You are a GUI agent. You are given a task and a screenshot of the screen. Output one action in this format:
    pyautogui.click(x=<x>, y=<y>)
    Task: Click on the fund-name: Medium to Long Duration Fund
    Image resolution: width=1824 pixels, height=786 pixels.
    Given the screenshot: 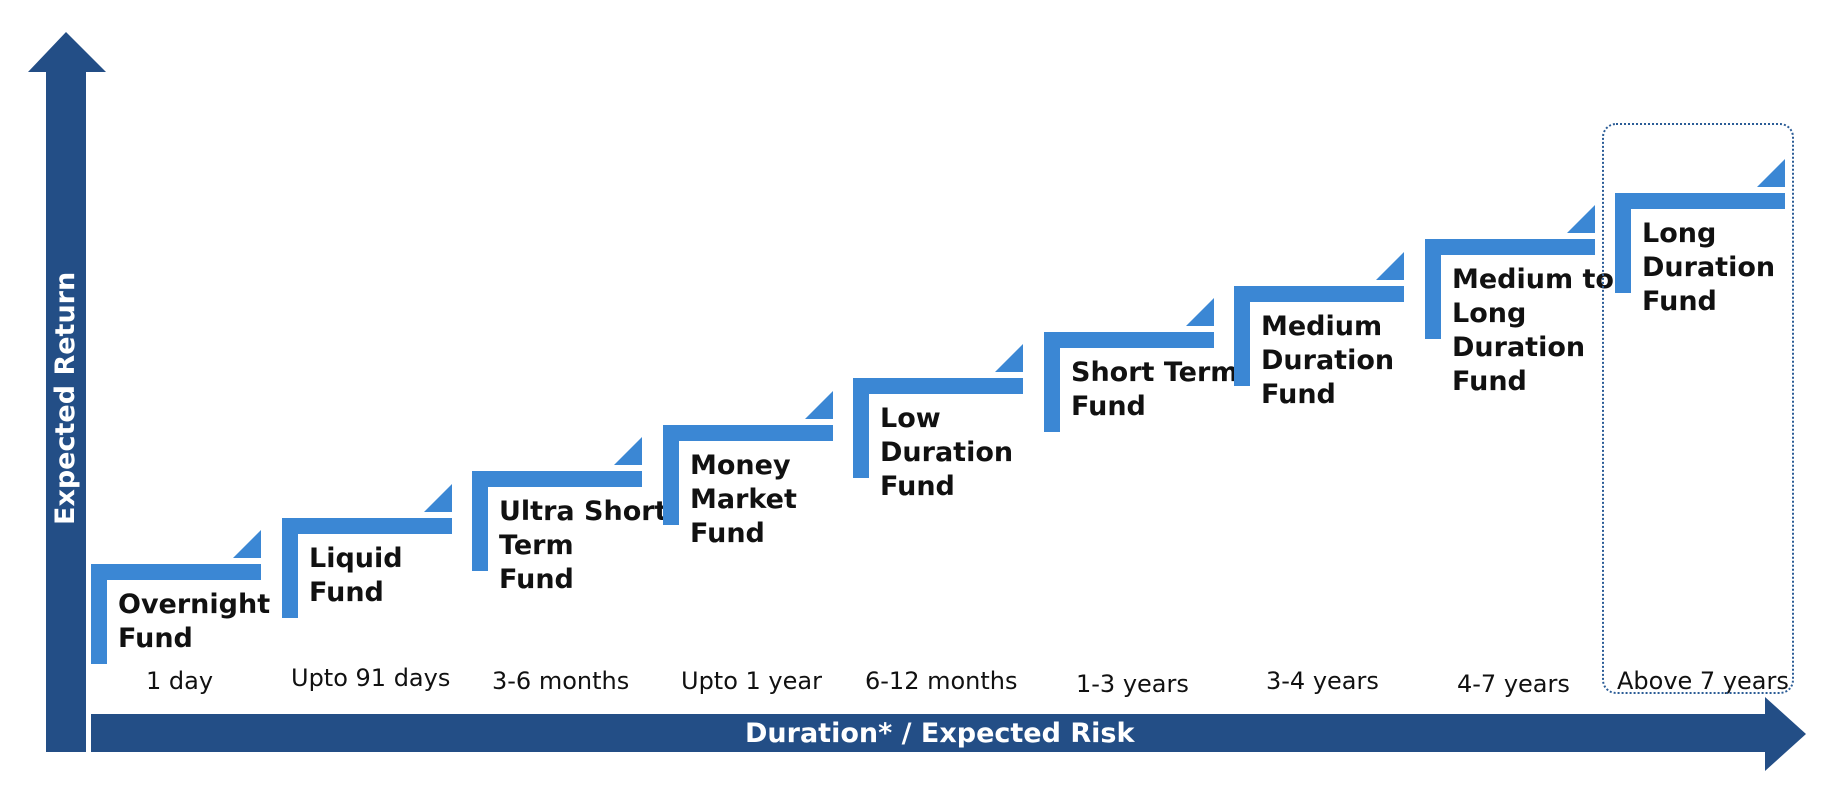 What is the action you would take?
    pyautogui.click(x=1533, y=331)
    